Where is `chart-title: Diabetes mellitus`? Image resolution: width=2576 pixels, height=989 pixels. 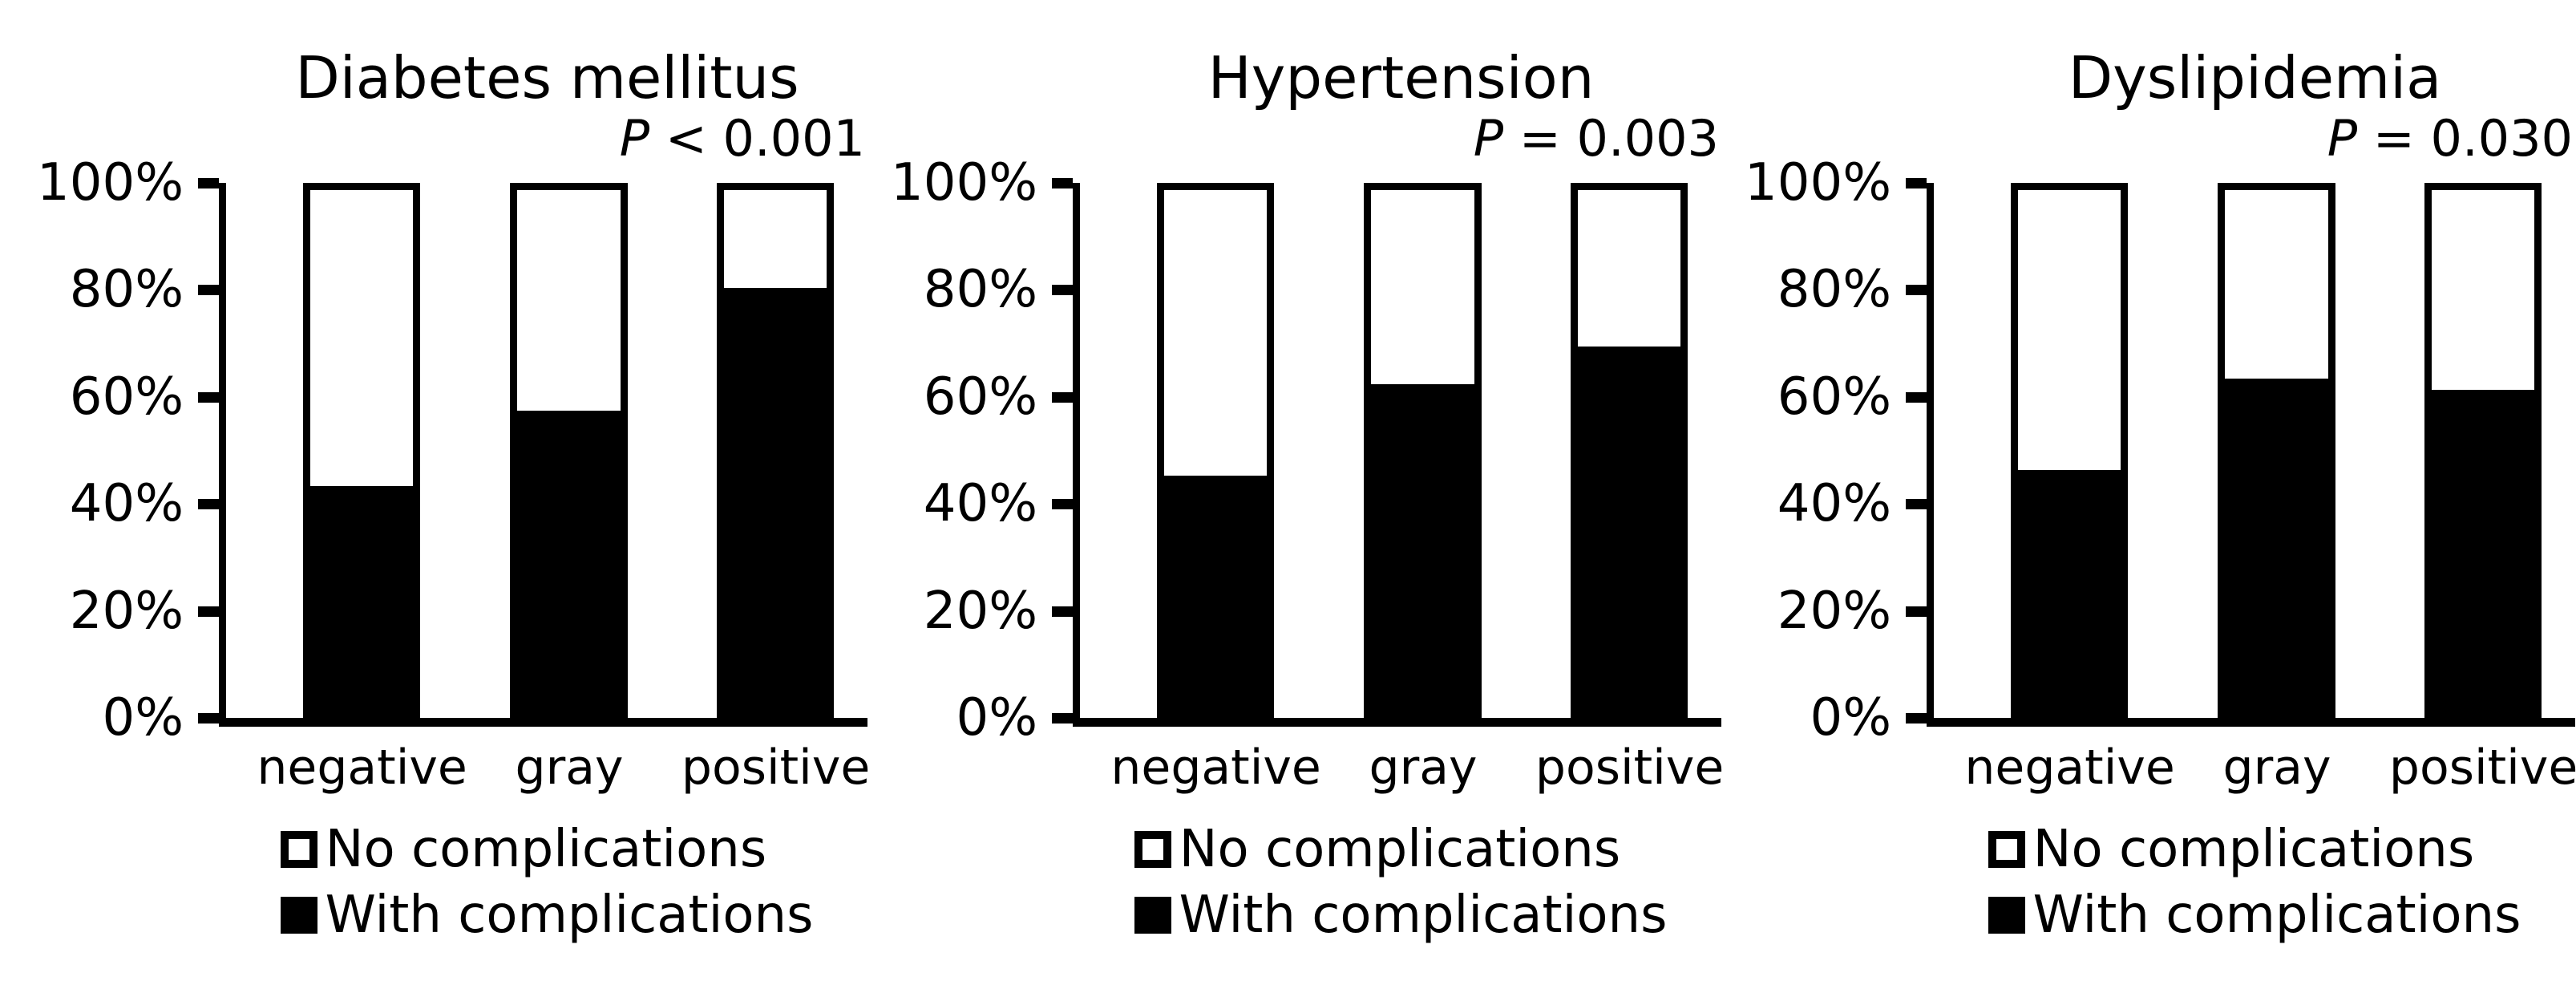 chart-title: Diabetes mellitus is located at coordinates (547, 77).